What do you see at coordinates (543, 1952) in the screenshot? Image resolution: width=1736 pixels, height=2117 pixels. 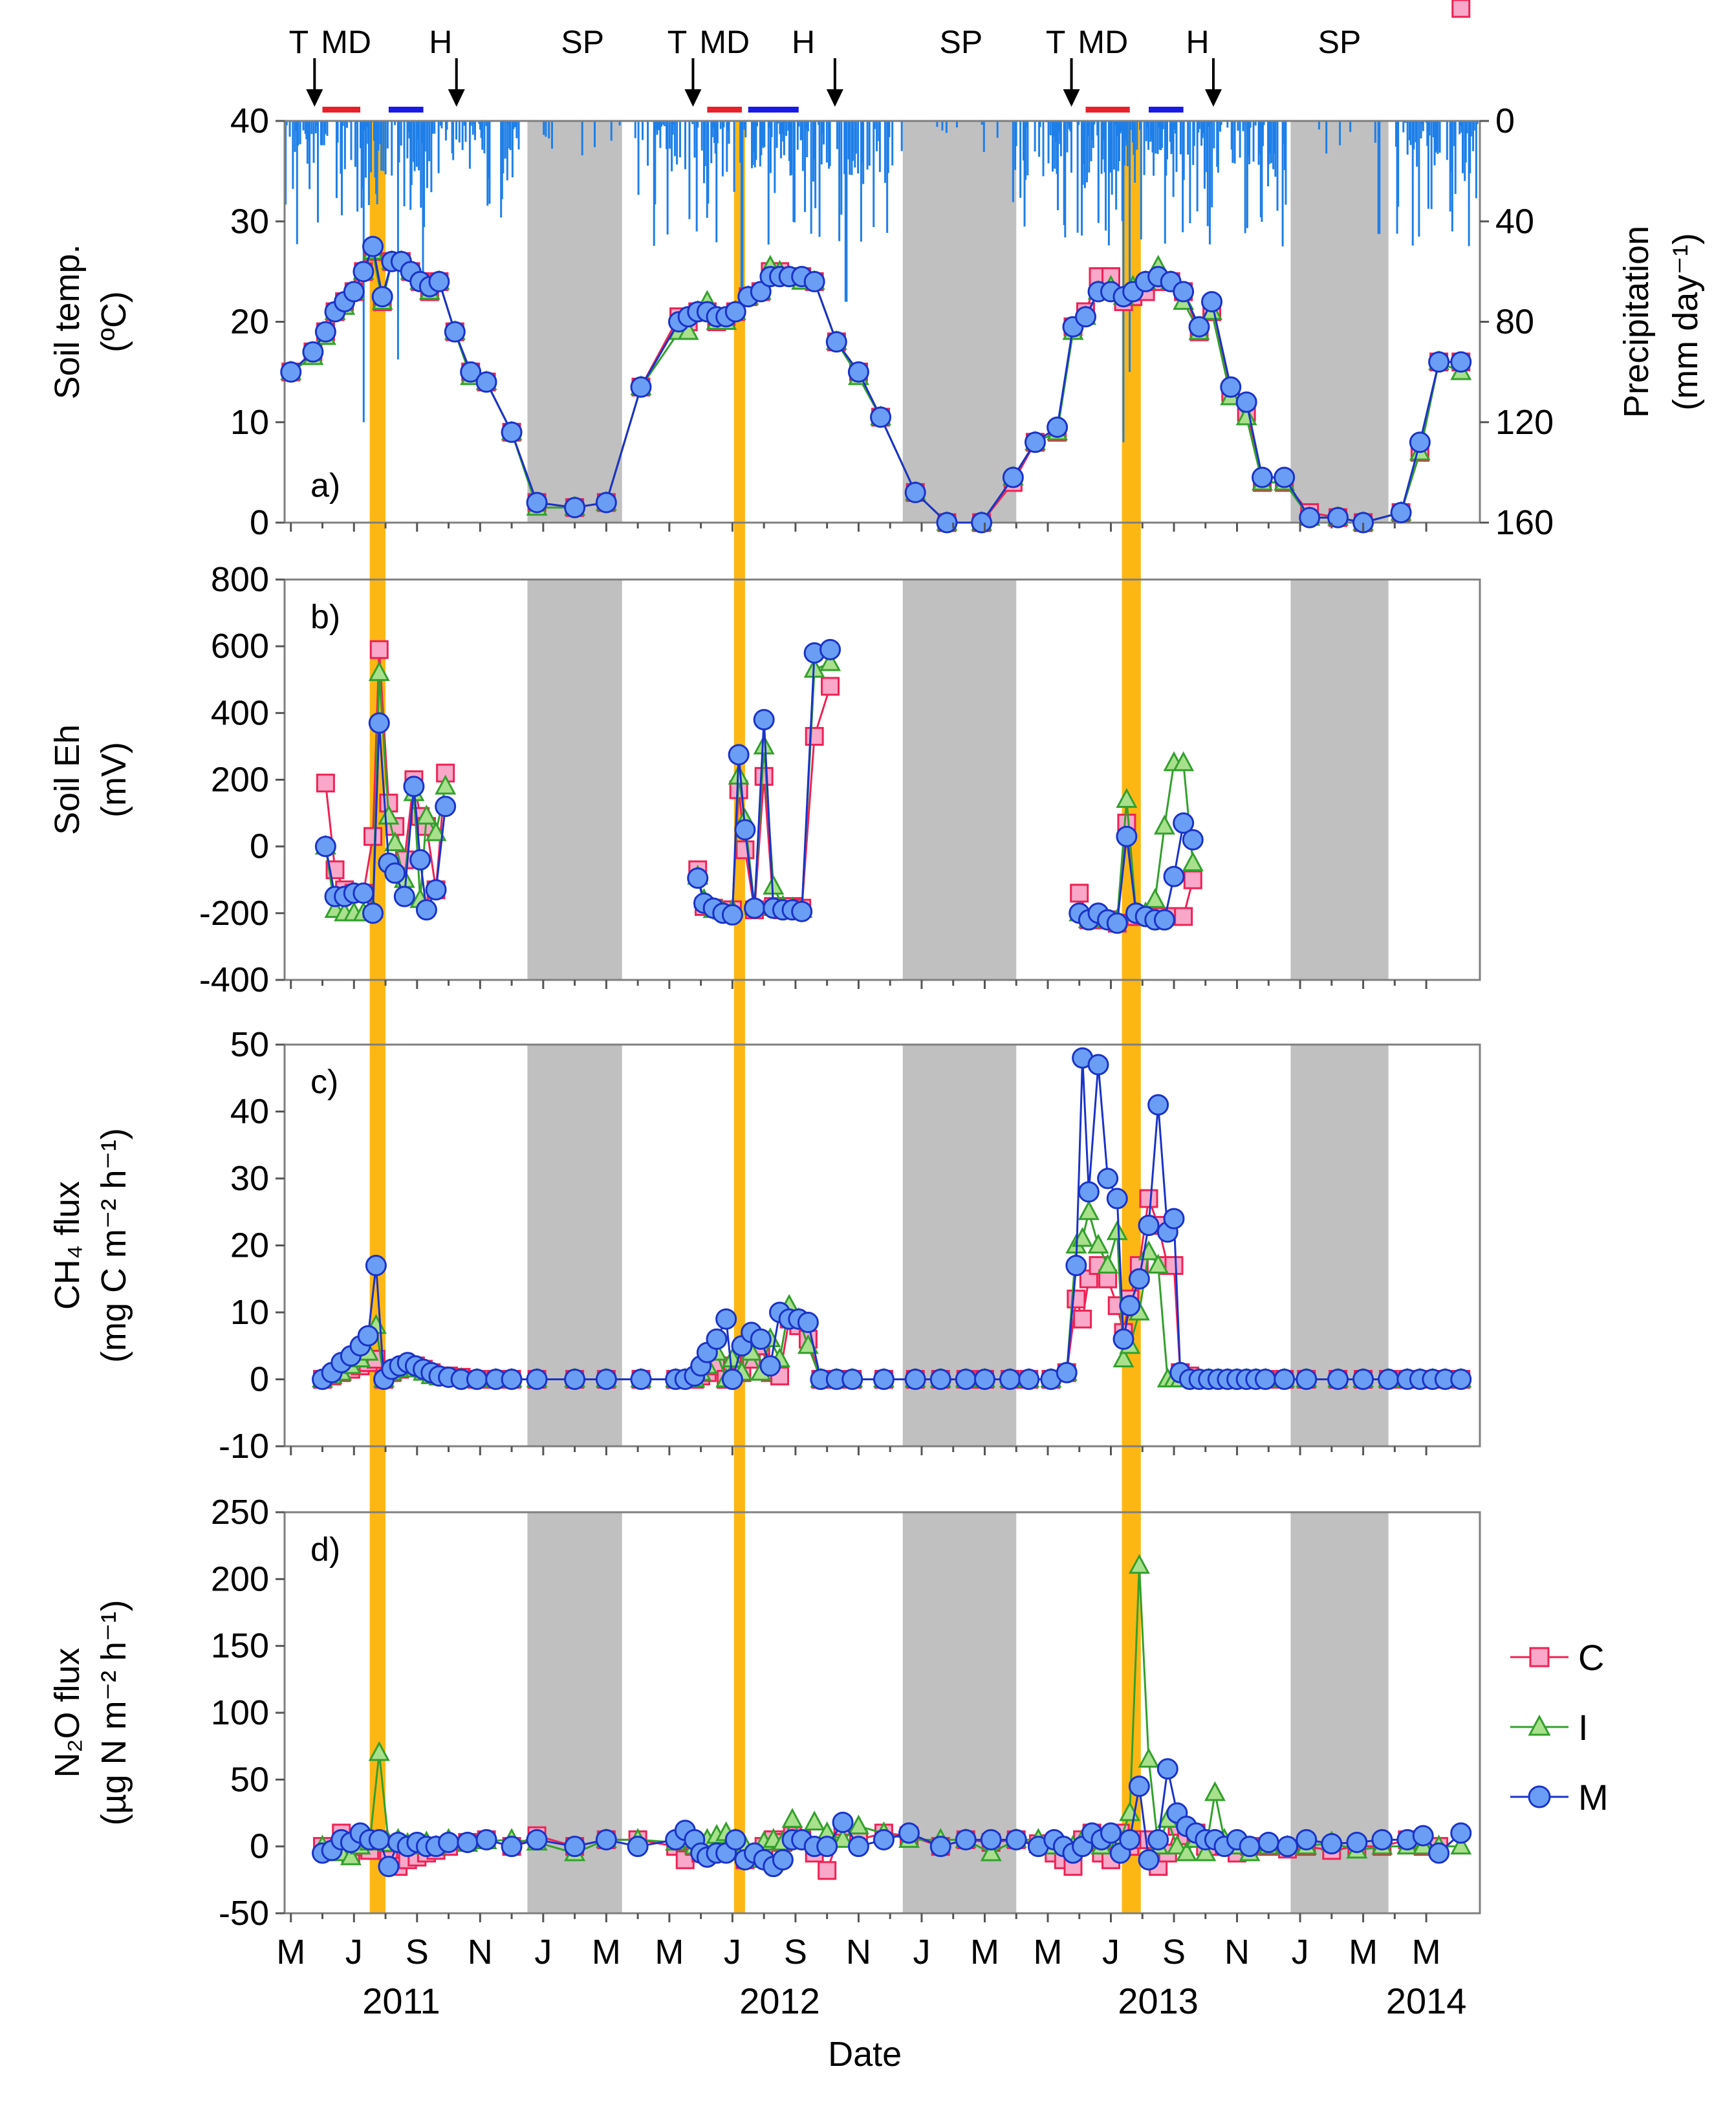 I see `x-month-label: J` at bounding box center [543, 1952].